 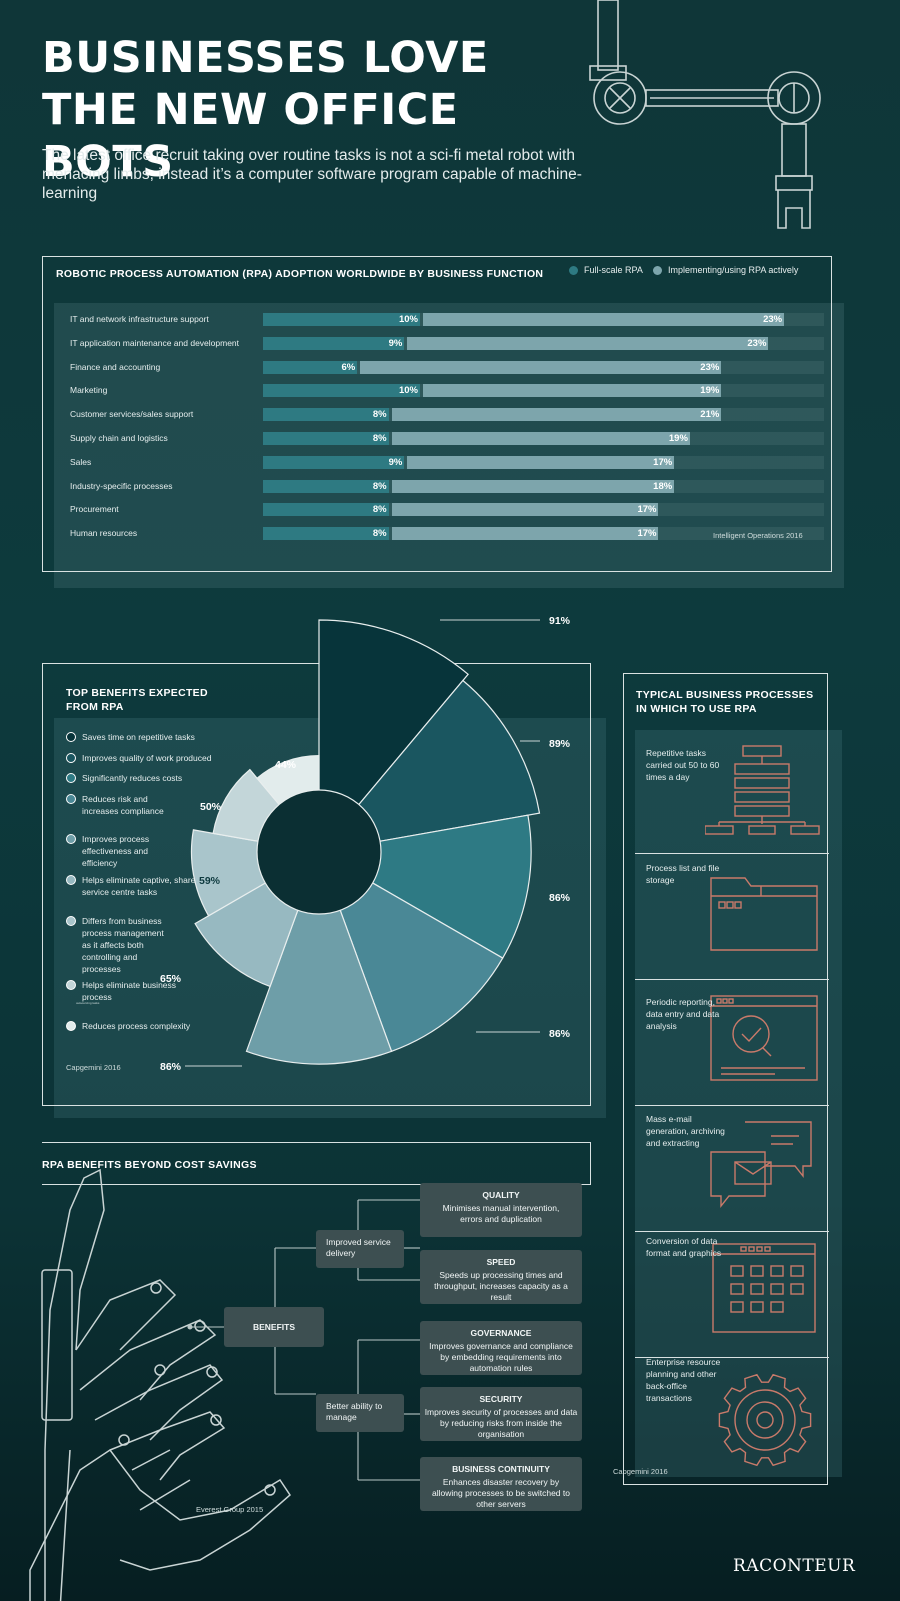 What do you see at coordinates (88, 1003) in the screenshot?
I see `benefit-note: outsourcing tasks` at bounding box center [88, 1003].